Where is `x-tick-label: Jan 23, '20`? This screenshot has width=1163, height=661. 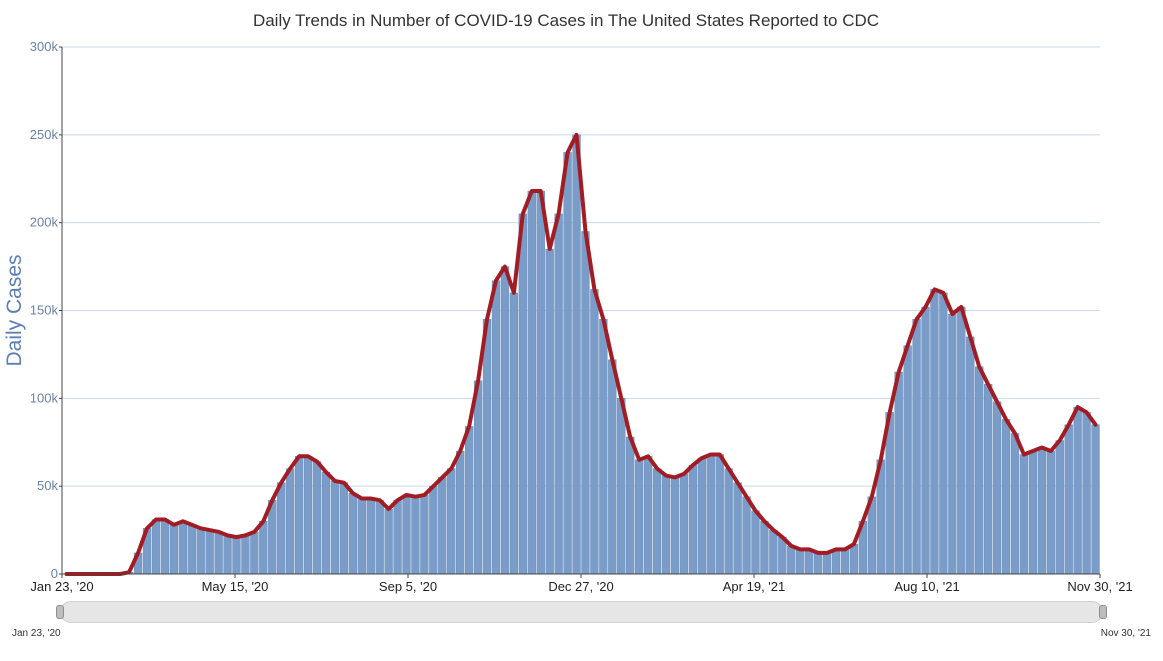 x-tick-label: Jan 23, '20 is located at coordinates (61, 586).